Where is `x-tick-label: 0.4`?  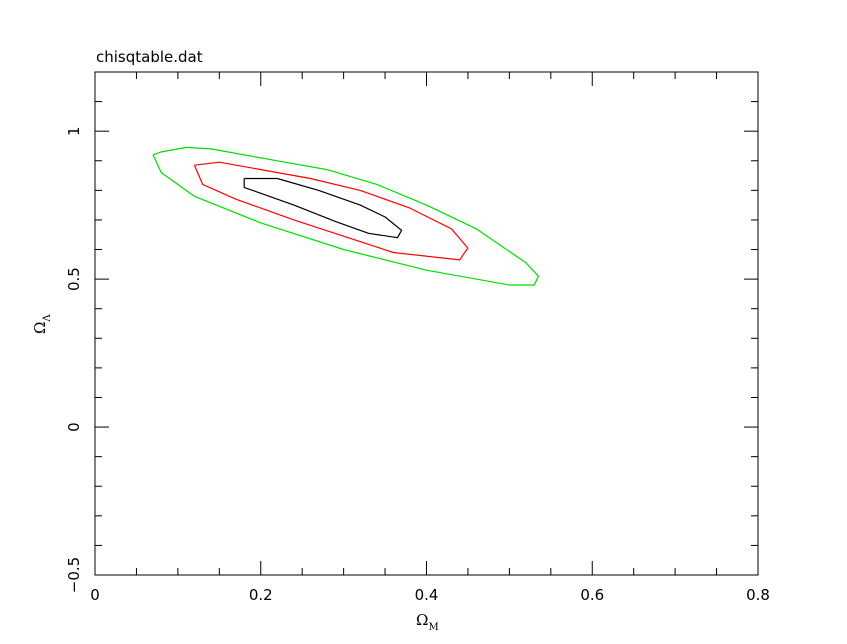
x-tick-label: 0.4 is located at coordinates (427, 595).